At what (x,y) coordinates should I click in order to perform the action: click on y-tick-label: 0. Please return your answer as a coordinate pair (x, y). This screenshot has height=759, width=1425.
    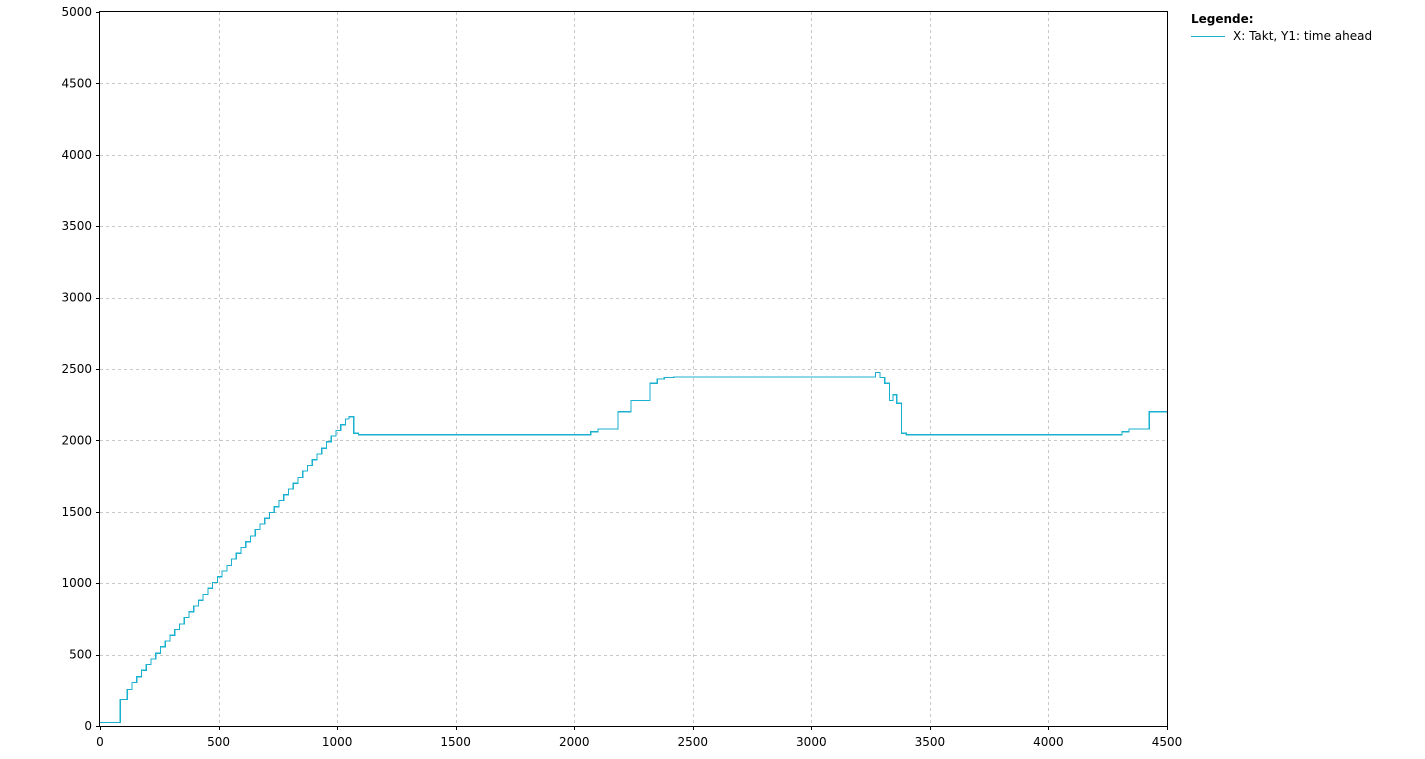
    Looking at the image, I should click on (88, 726).